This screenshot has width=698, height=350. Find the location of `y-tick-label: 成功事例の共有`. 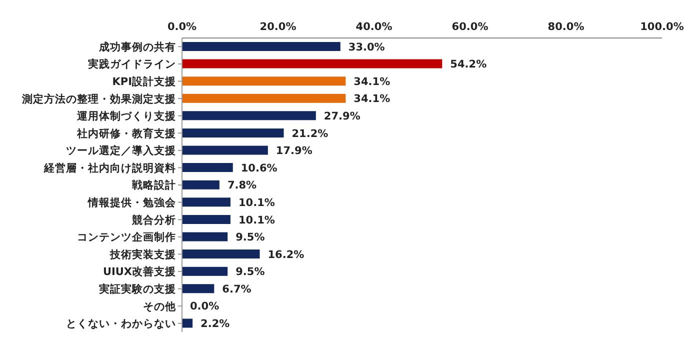

y-tick-label: 成功事例の共有 is located at coordinates (137, 47).